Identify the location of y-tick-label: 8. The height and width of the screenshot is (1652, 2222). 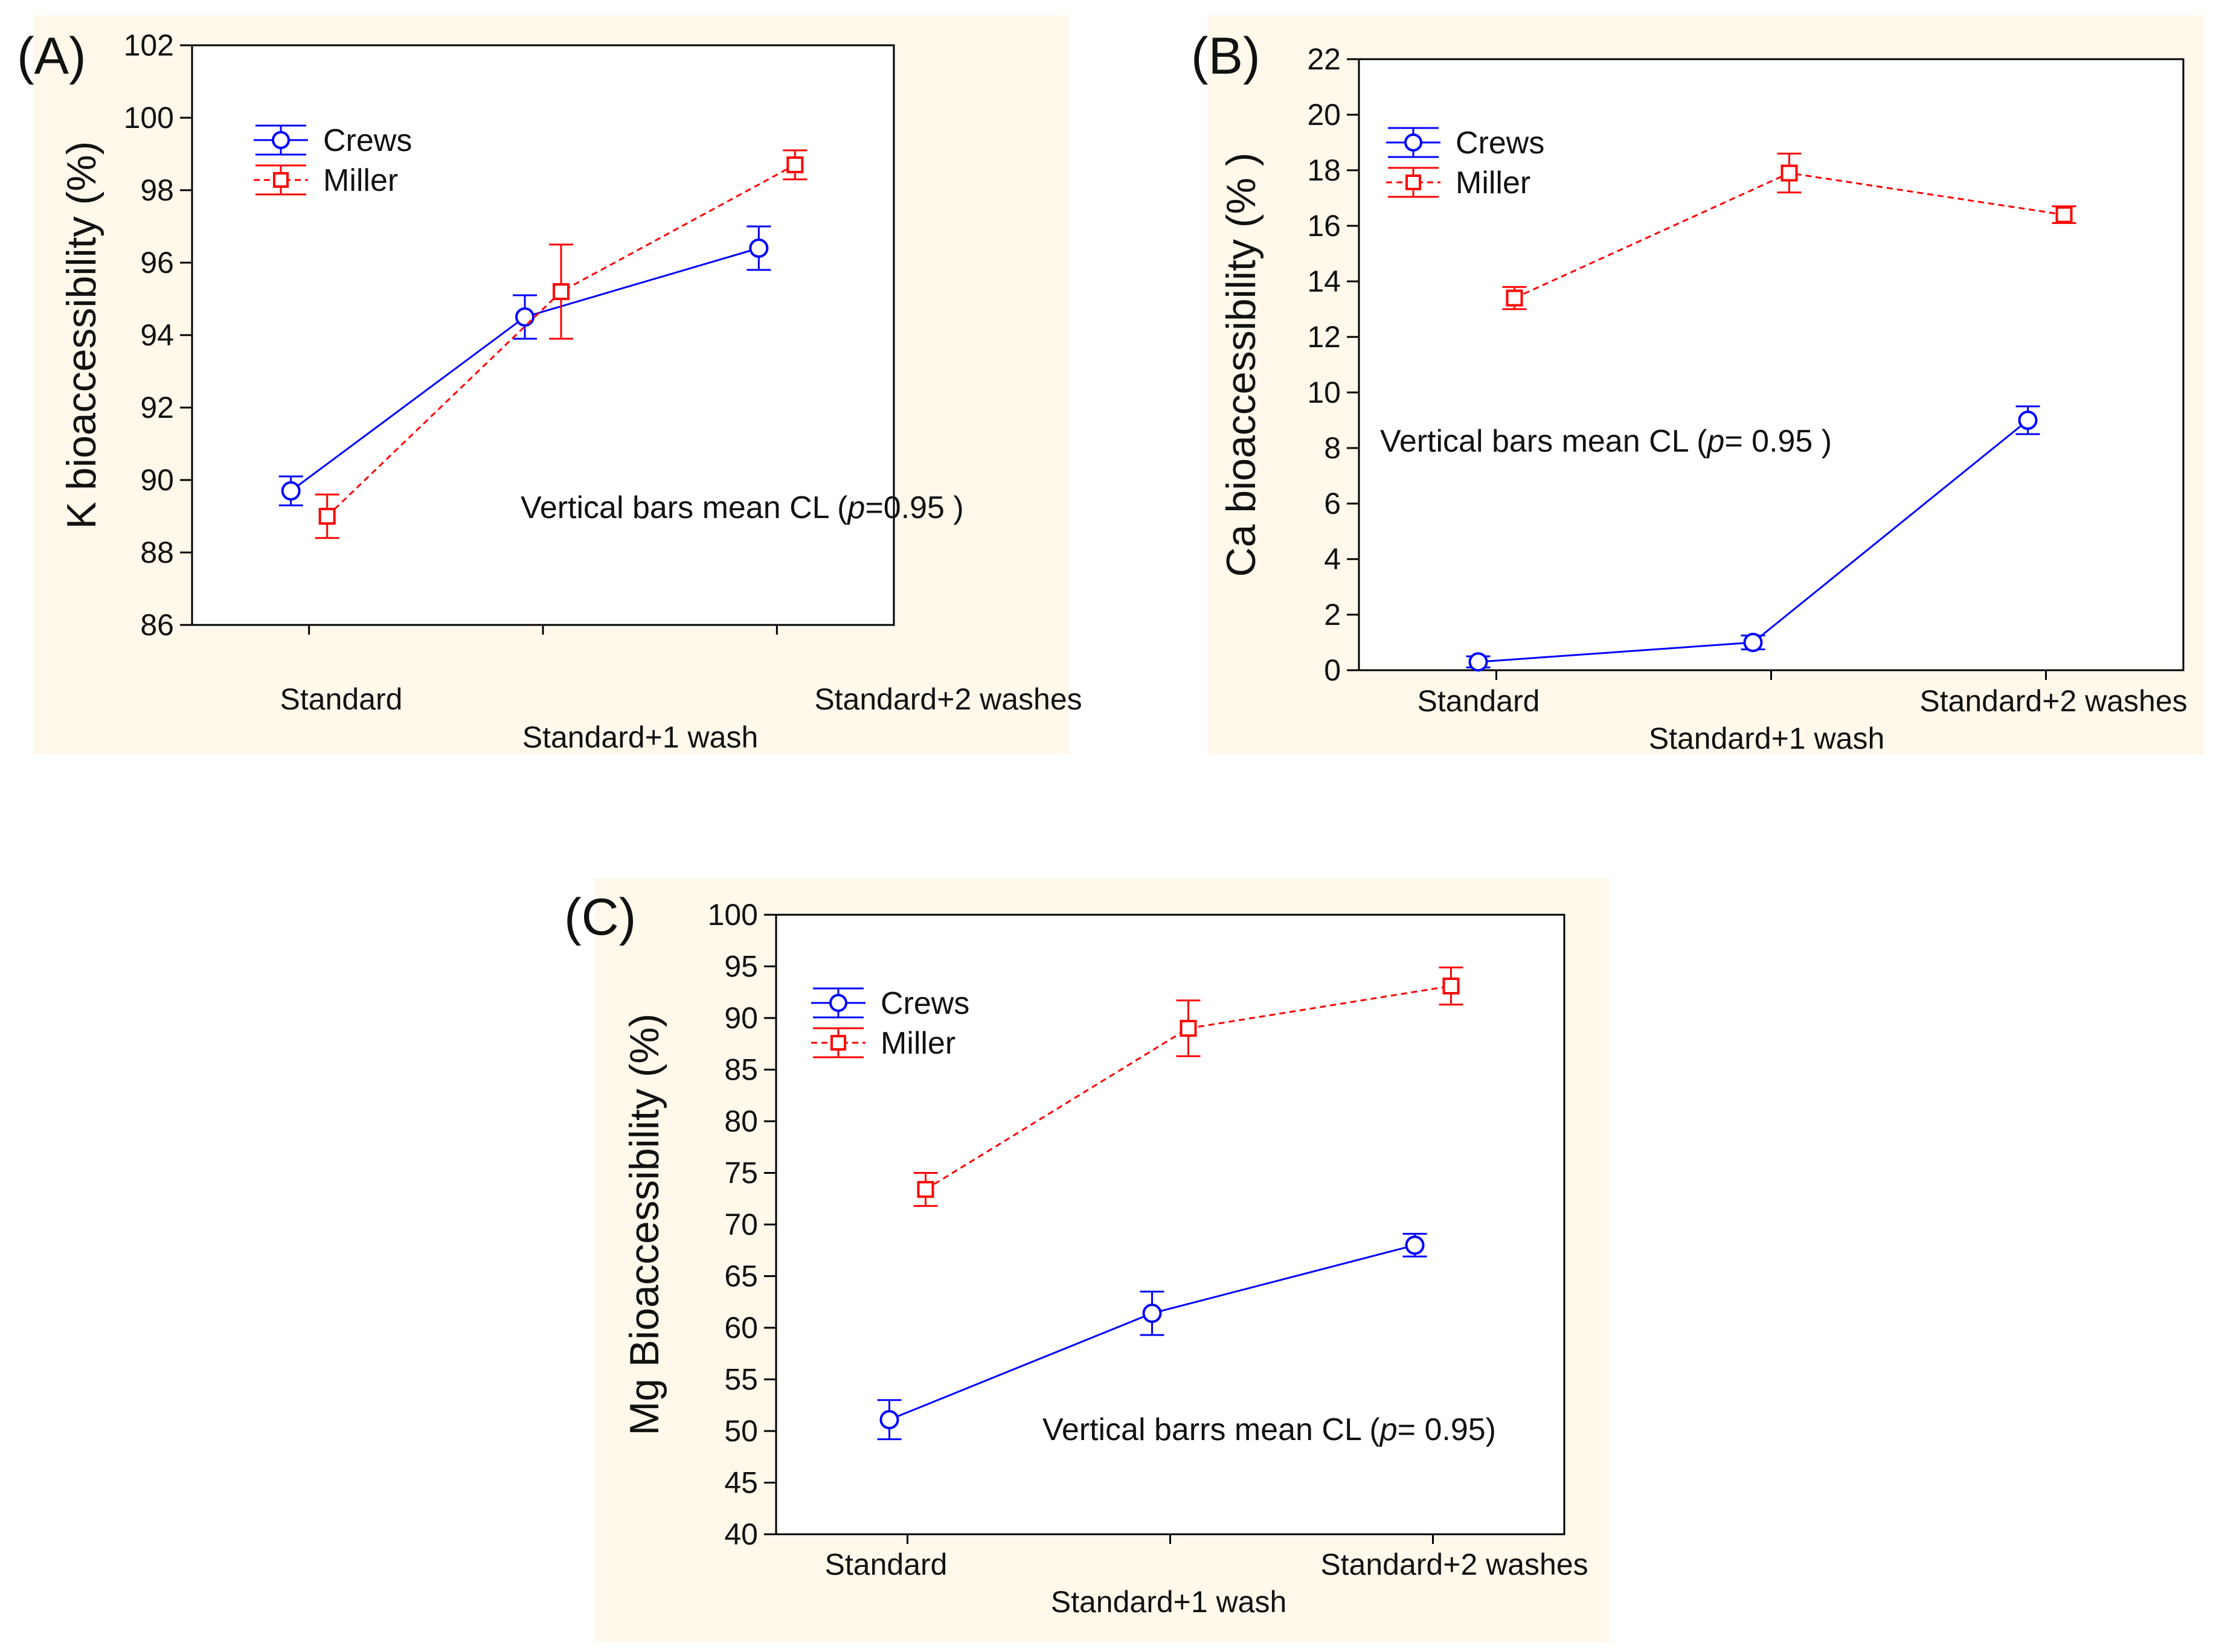
(1332, 448).